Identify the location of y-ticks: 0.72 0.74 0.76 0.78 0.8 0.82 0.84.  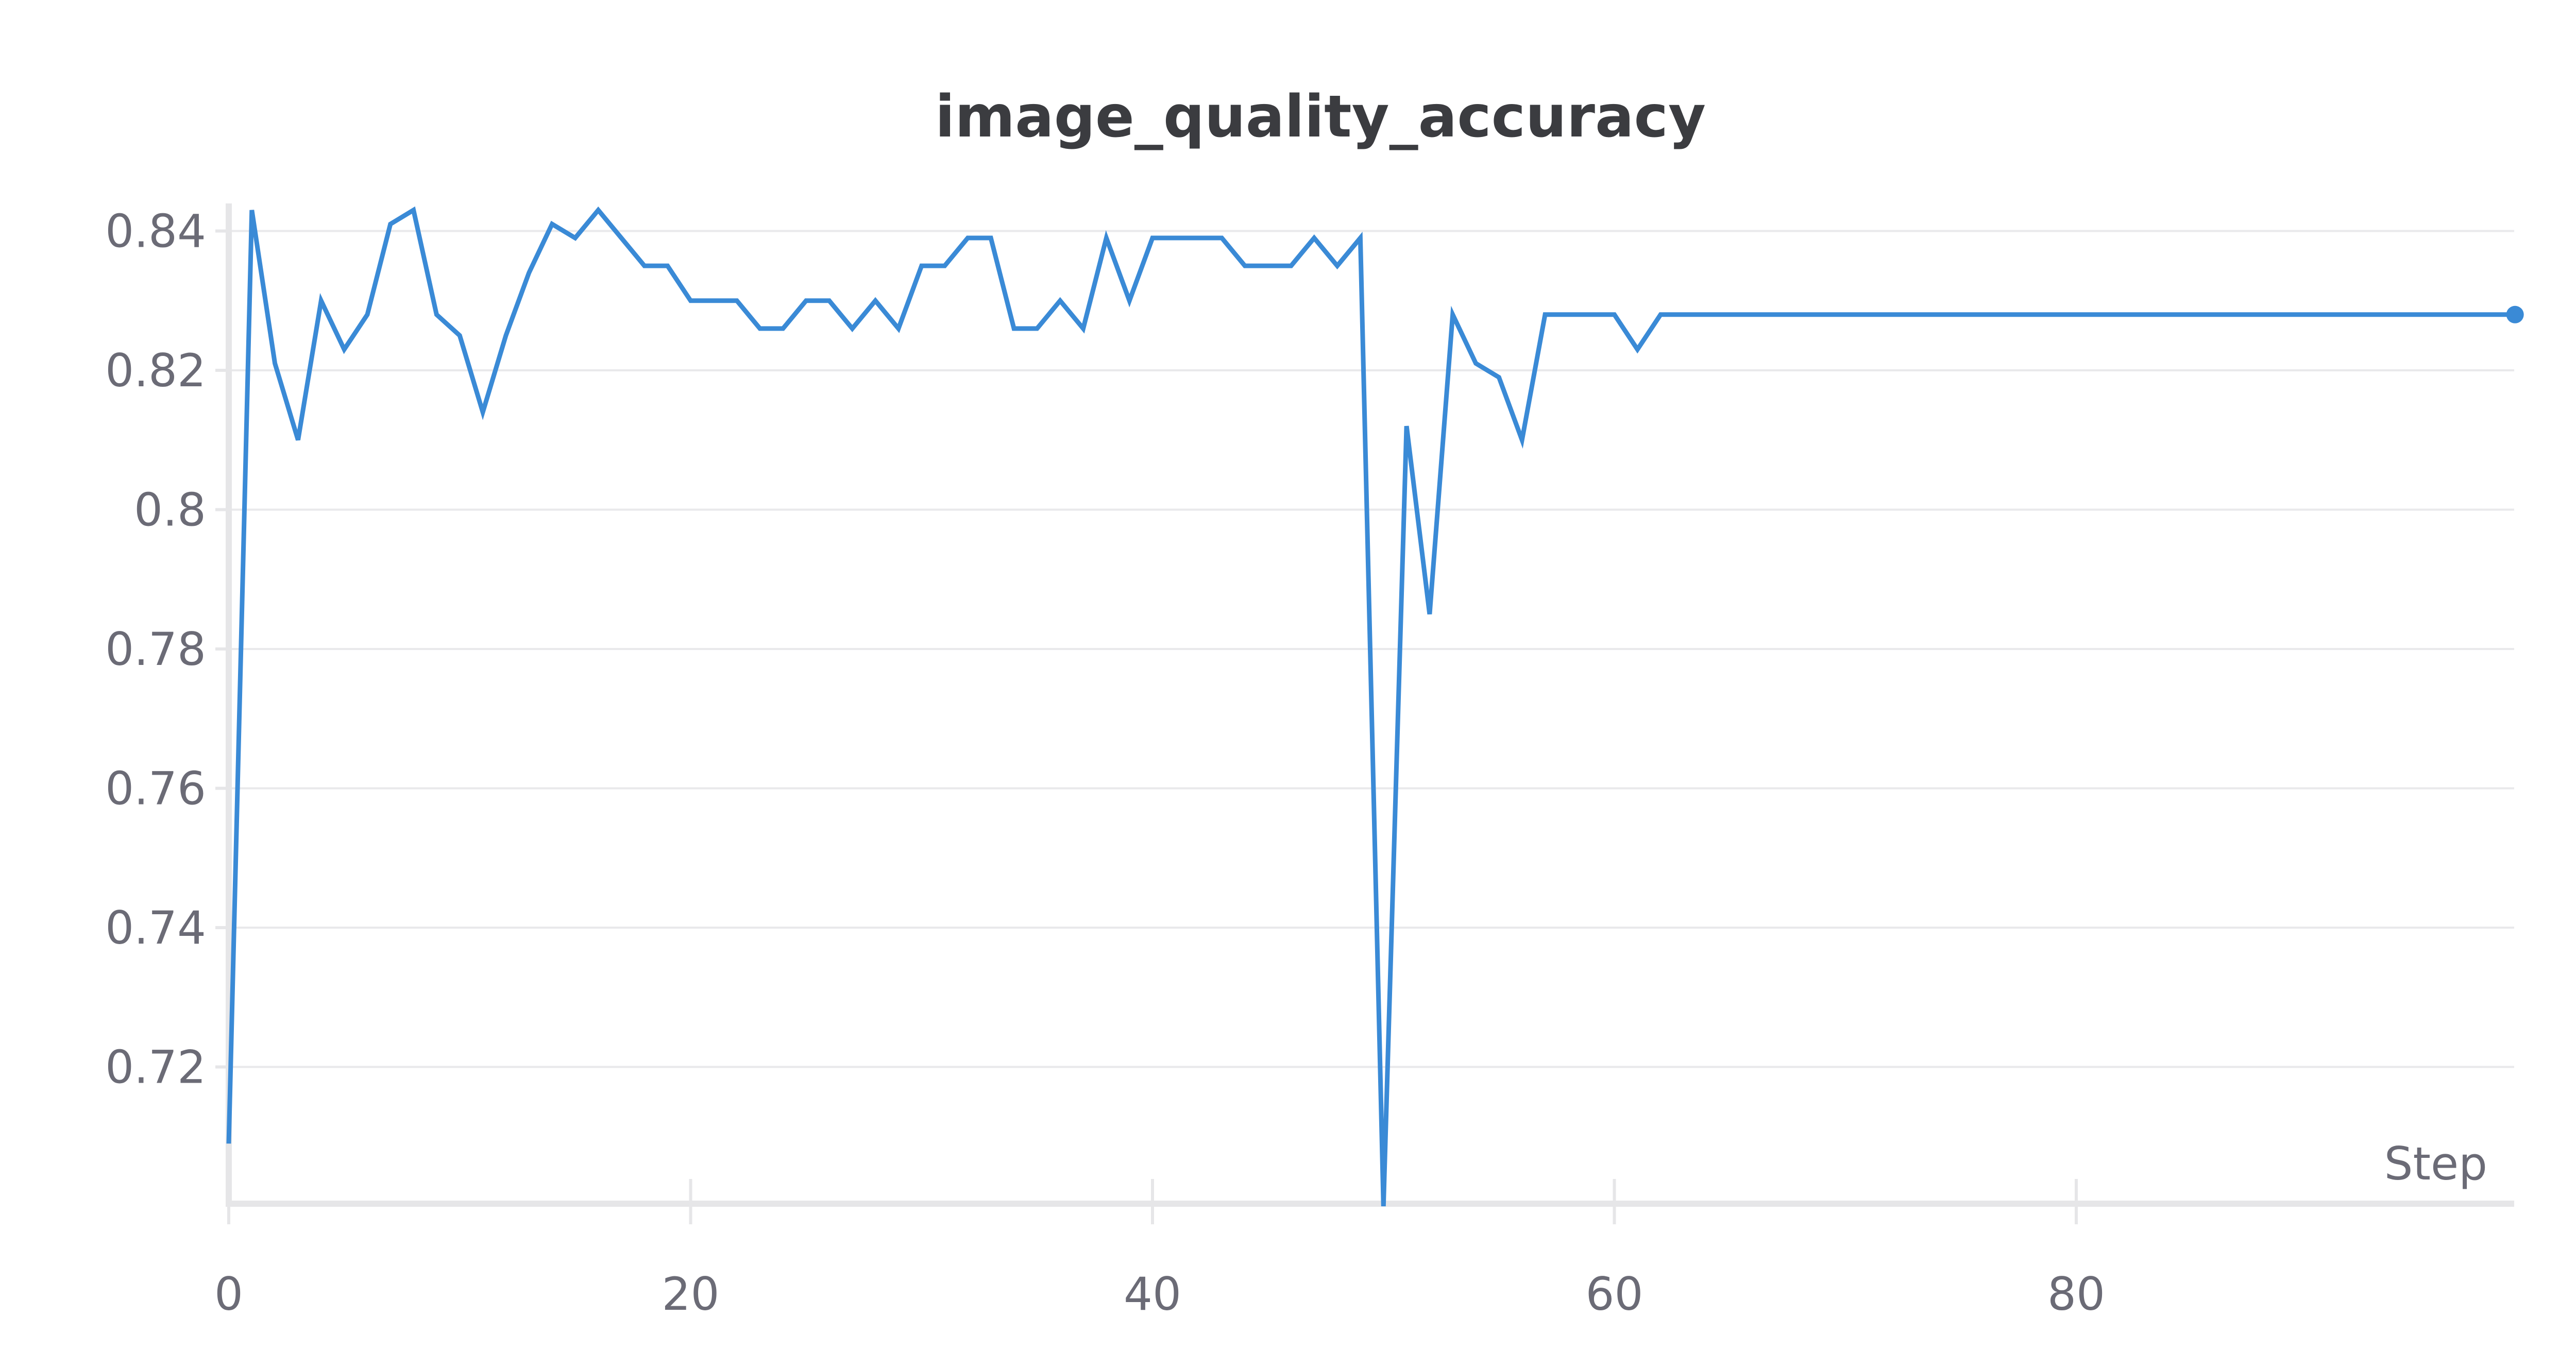
(167, 649).